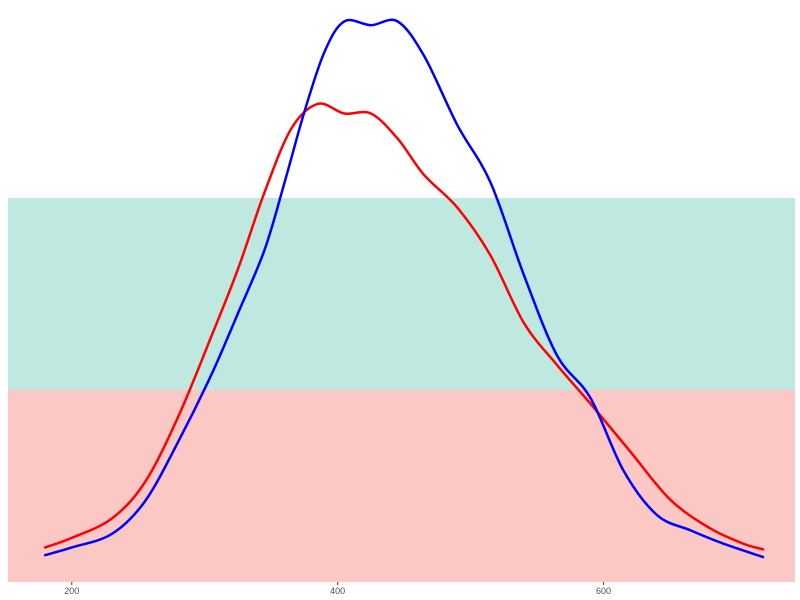 The width and height of the screenshot is (800, 600). I want to click on x-tick-label: 600, so click(603, 591).